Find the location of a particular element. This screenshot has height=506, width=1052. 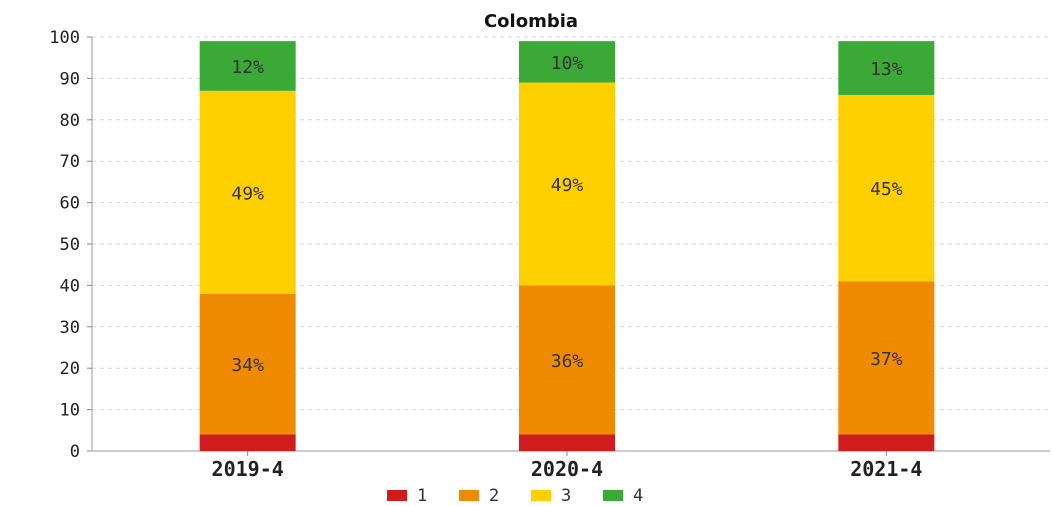

x-tick-label: 2019-4 is located at coordinates (248, 469).